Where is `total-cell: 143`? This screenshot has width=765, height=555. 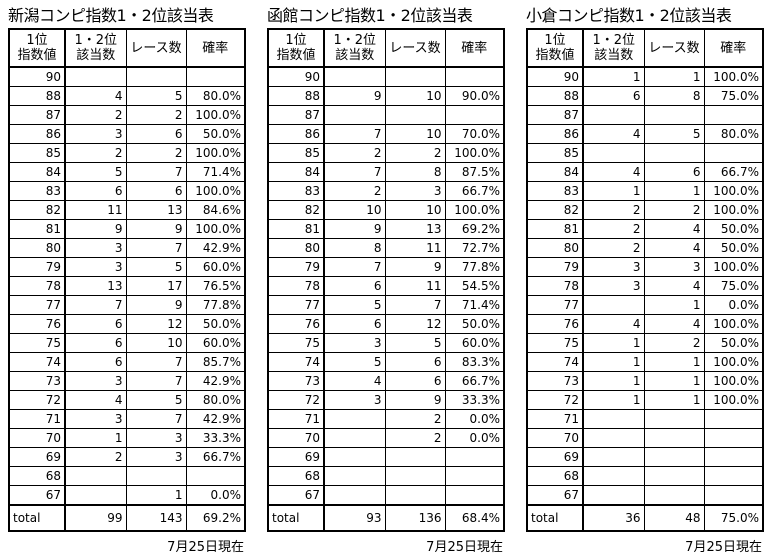 total-cell: 143 is located at coordinates (156, 518).